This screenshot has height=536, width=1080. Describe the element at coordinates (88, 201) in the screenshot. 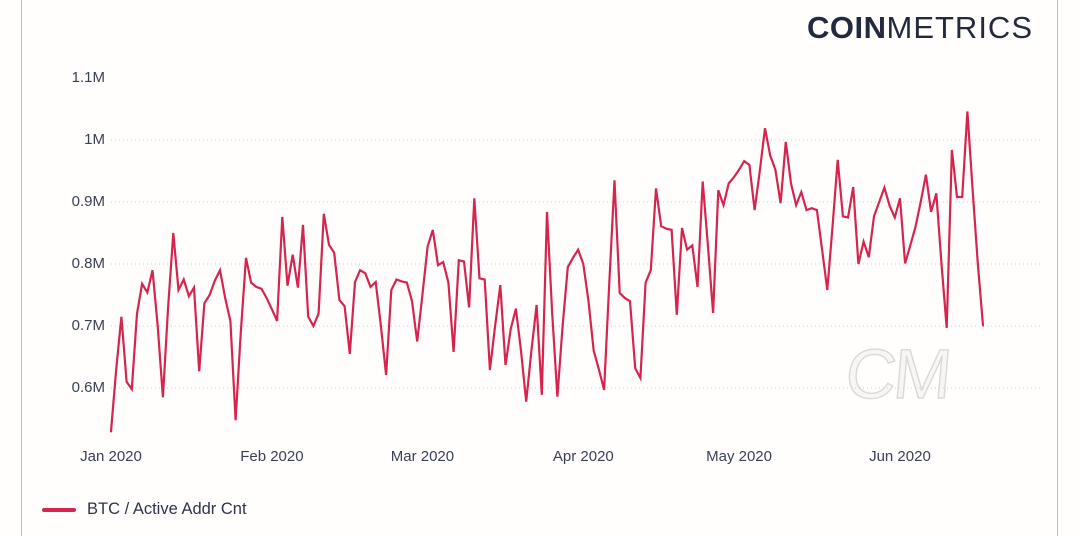

I see `y-axis-label: 0.9M` at that location.